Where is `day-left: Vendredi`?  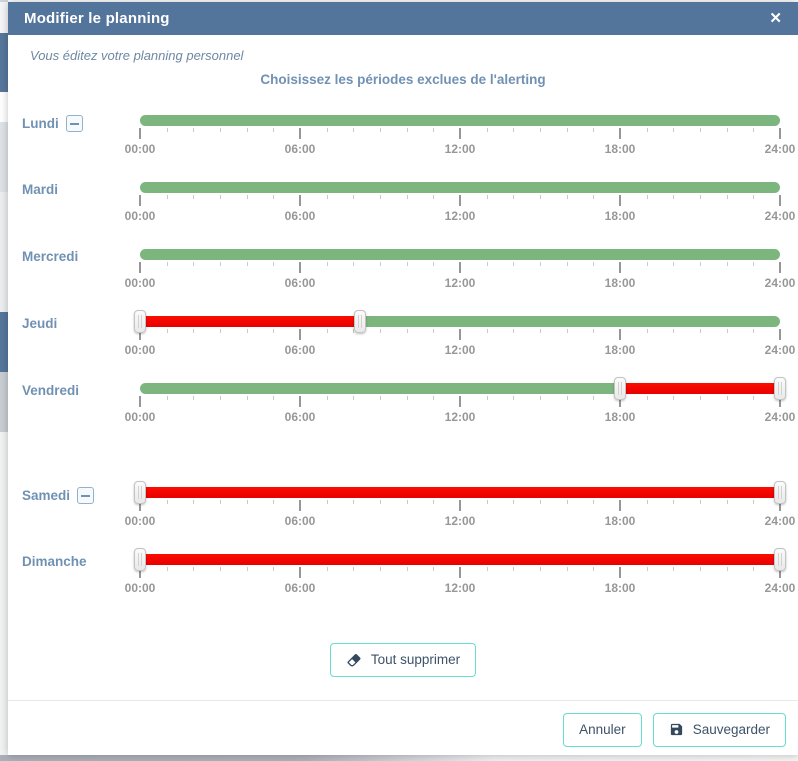 day-left: Vendredi is located at coordinates (81, 390).